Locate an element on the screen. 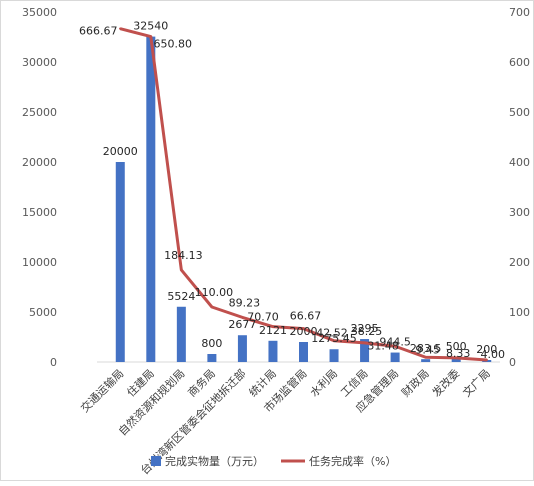 Image resolution: width=534 pixels, height=486 pixels. bar-value-label: 944.5 is located at coordinates (395, 342).